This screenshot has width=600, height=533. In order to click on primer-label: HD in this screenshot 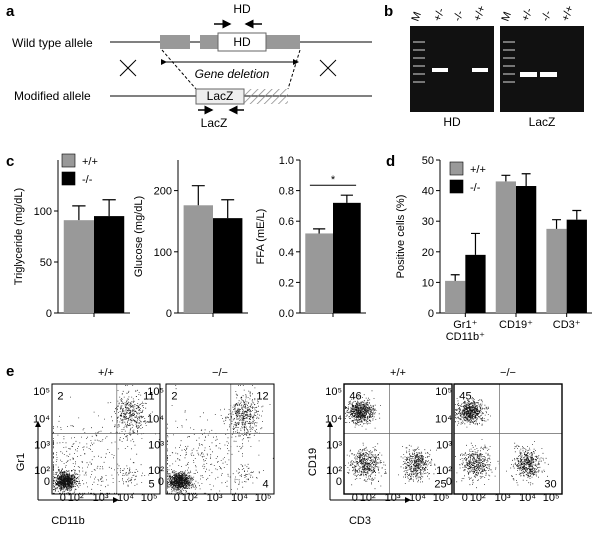, I will do `click(242, 9)`.